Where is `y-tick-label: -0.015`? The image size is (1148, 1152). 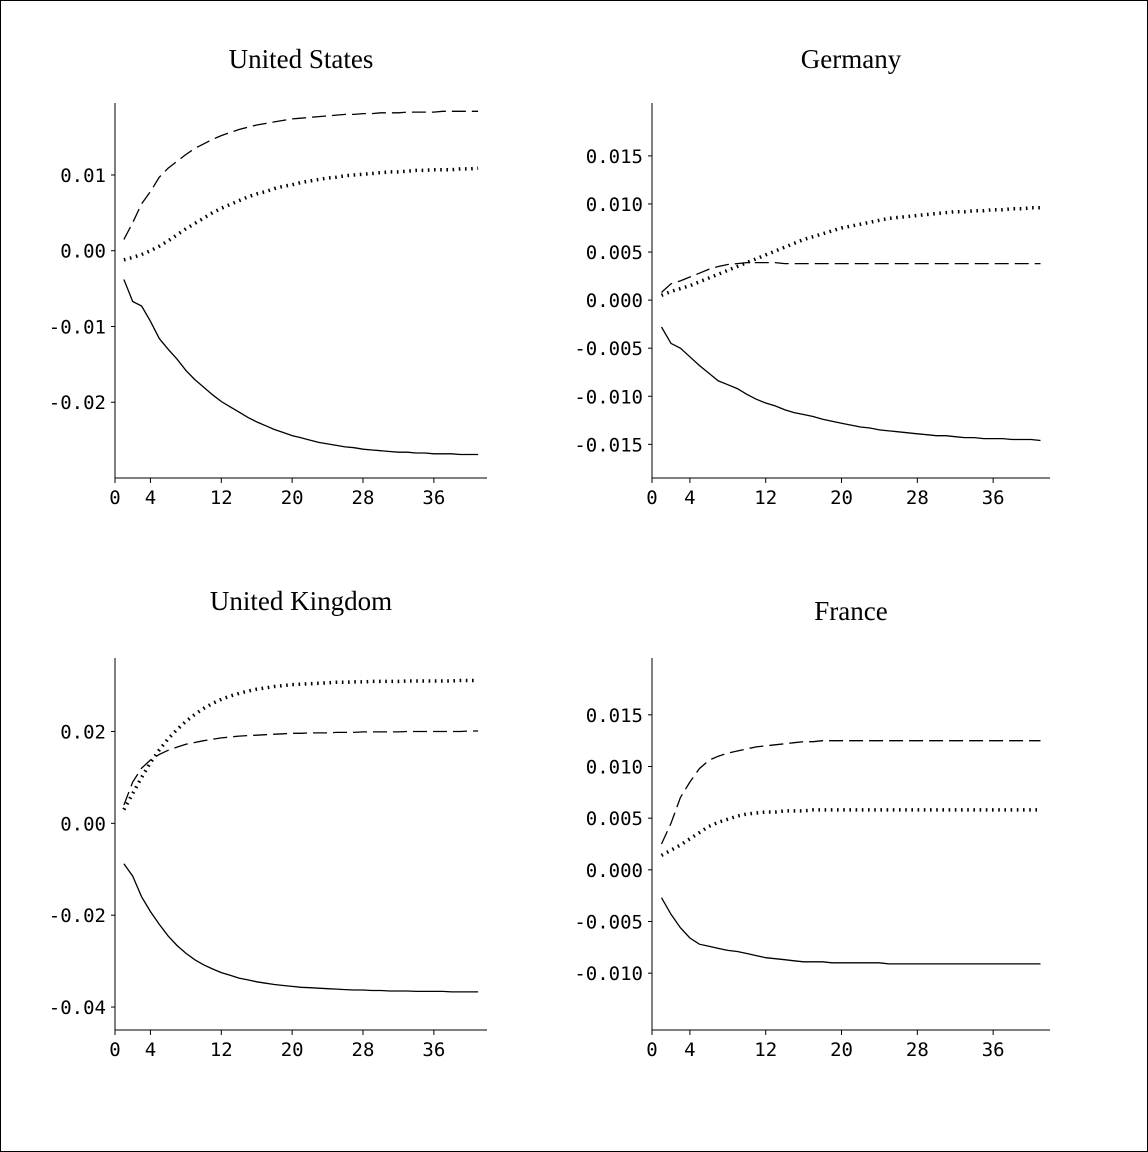 y-tick-label: -0.015 is located at coordinates (608, 445).